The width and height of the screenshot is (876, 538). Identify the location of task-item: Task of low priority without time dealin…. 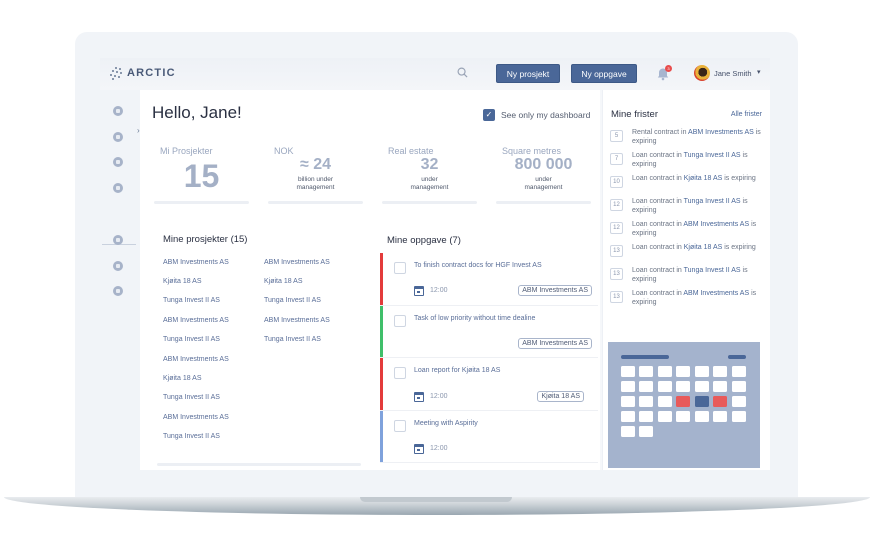
(489, 332).